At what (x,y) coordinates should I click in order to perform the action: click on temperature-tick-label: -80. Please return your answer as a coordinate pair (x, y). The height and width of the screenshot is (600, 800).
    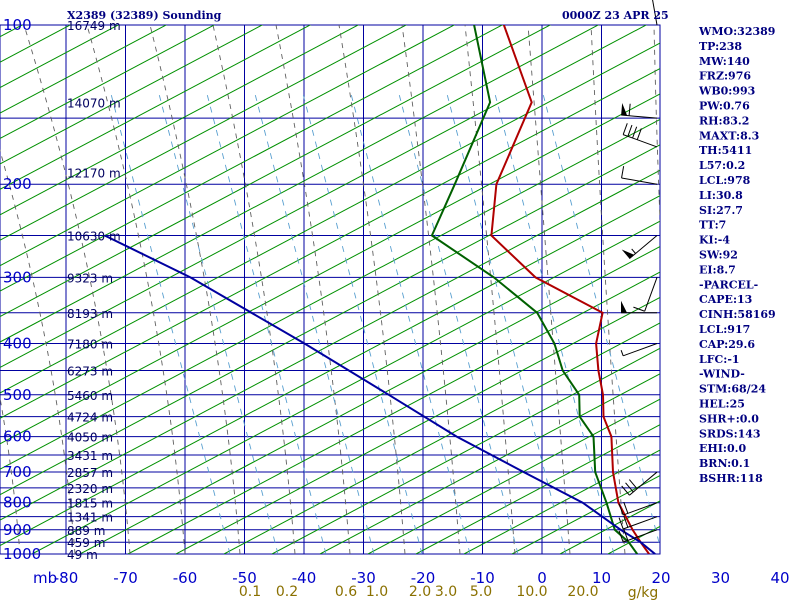
    Looking at the image, I should click on (66, 578).